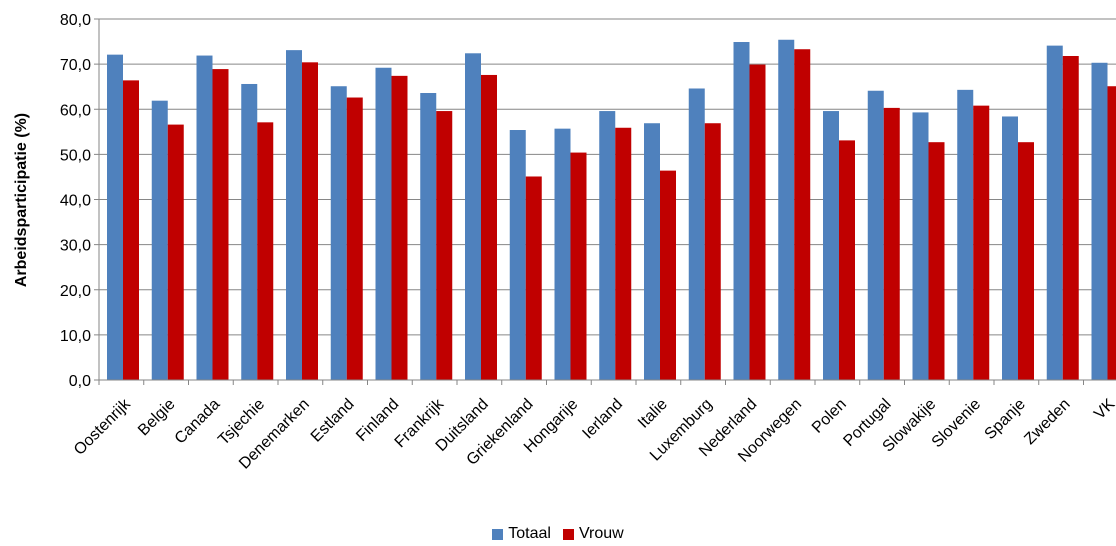 The width and height of the screenshot is (1116, 546). What do you see at coordinates (75, 110) in the screenshot?
I see `y-tick-label: 60,0` at bounding box center [75, 110].